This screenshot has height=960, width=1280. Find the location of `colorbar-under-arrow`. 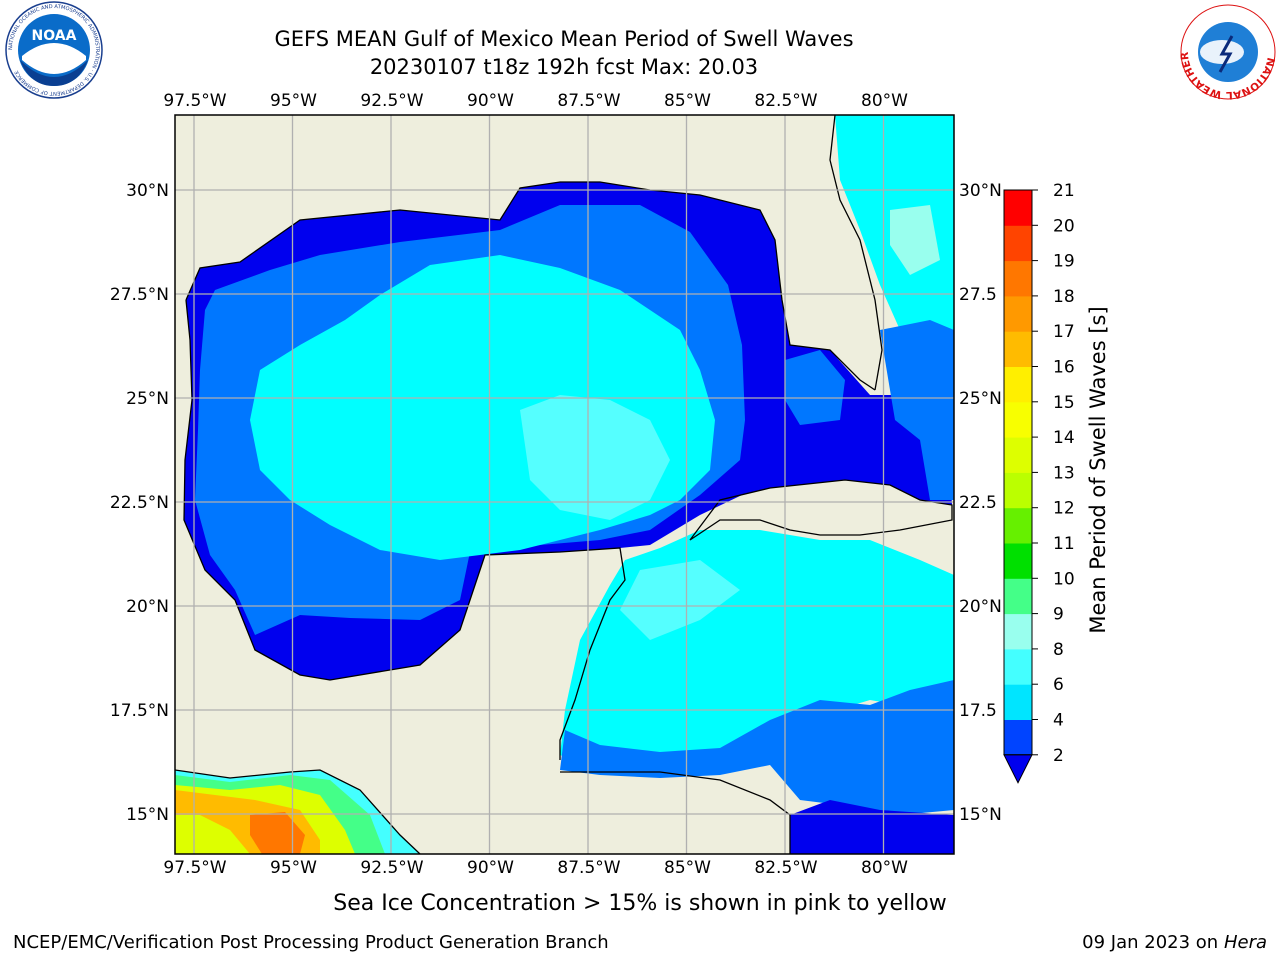

colorbar-under-arrow is located at coordinates (1018, 769).